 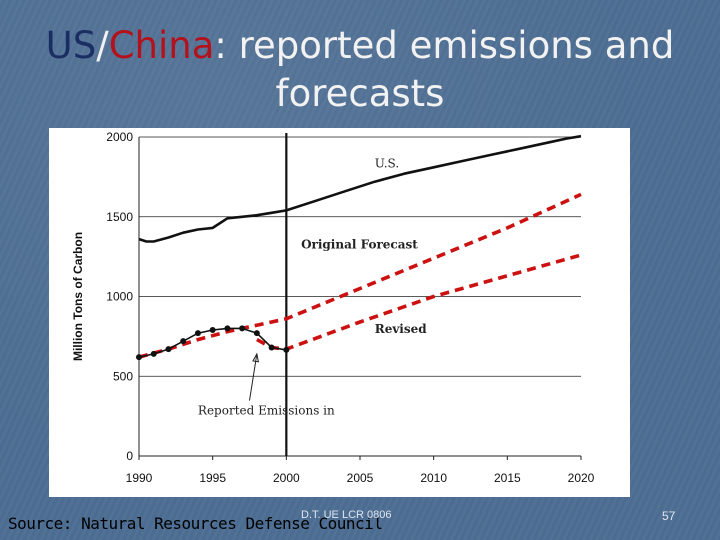 I want to click on x-tick-label-2005: 2005, so click(x=360, y=478).